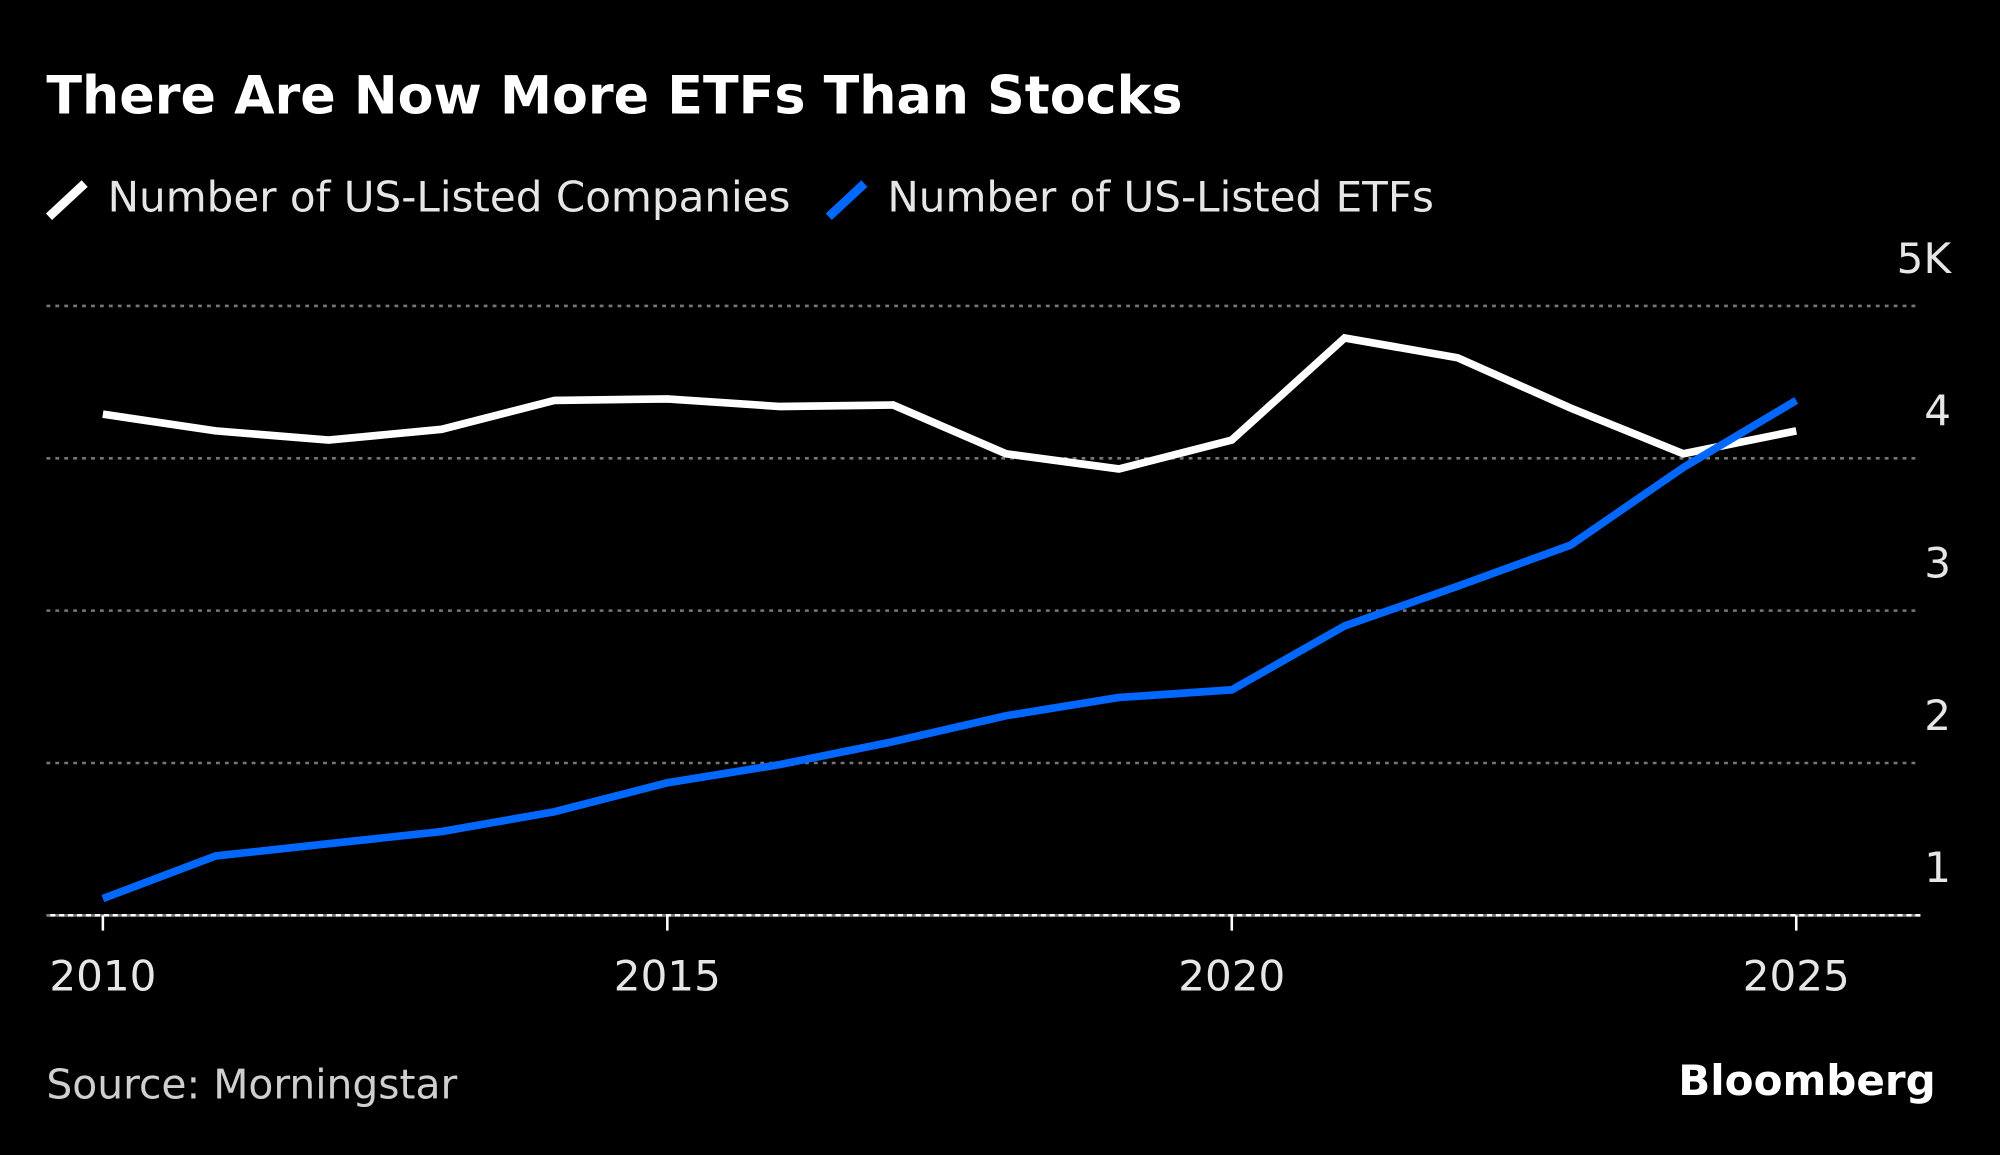  What do you see at coordinates (1231, 976) in the screenshot?
I see `x-tick-label: 2020` at bounding box center [1231, 976].